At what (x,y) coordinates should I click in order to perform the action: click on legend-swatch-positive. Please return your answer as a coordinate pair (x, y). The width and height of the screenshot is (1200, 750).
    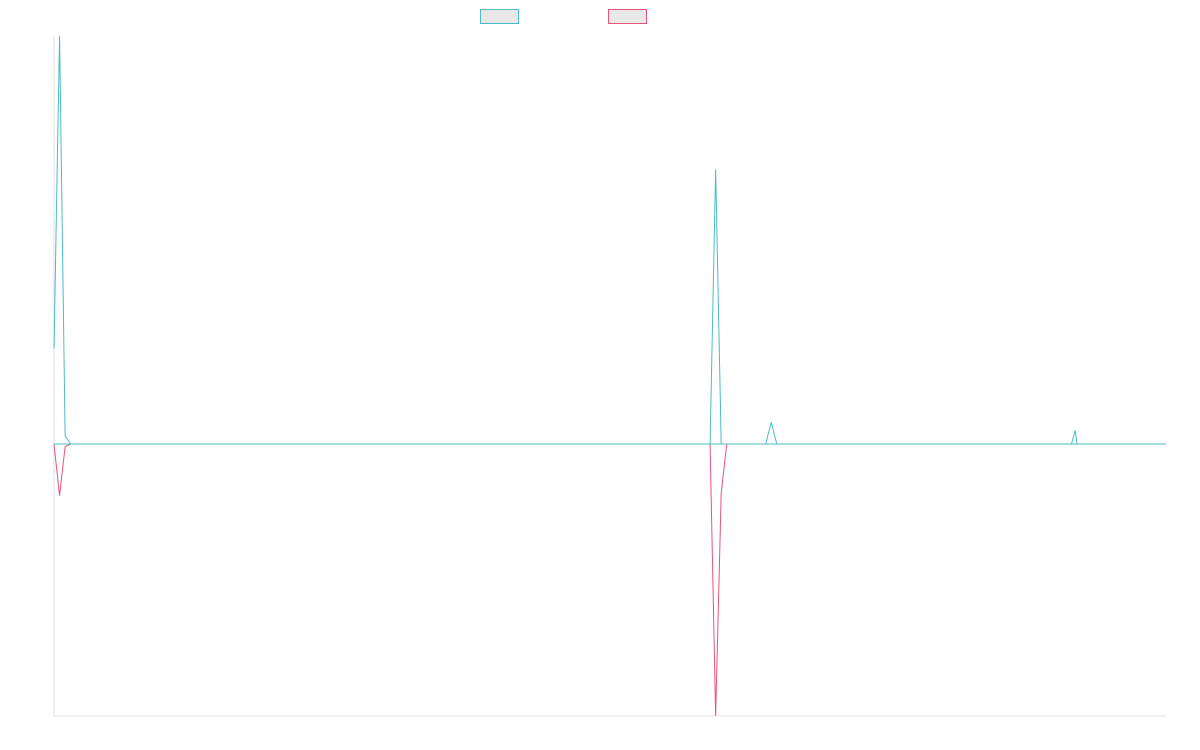
    Looking at the image, I should click on (499, 16).